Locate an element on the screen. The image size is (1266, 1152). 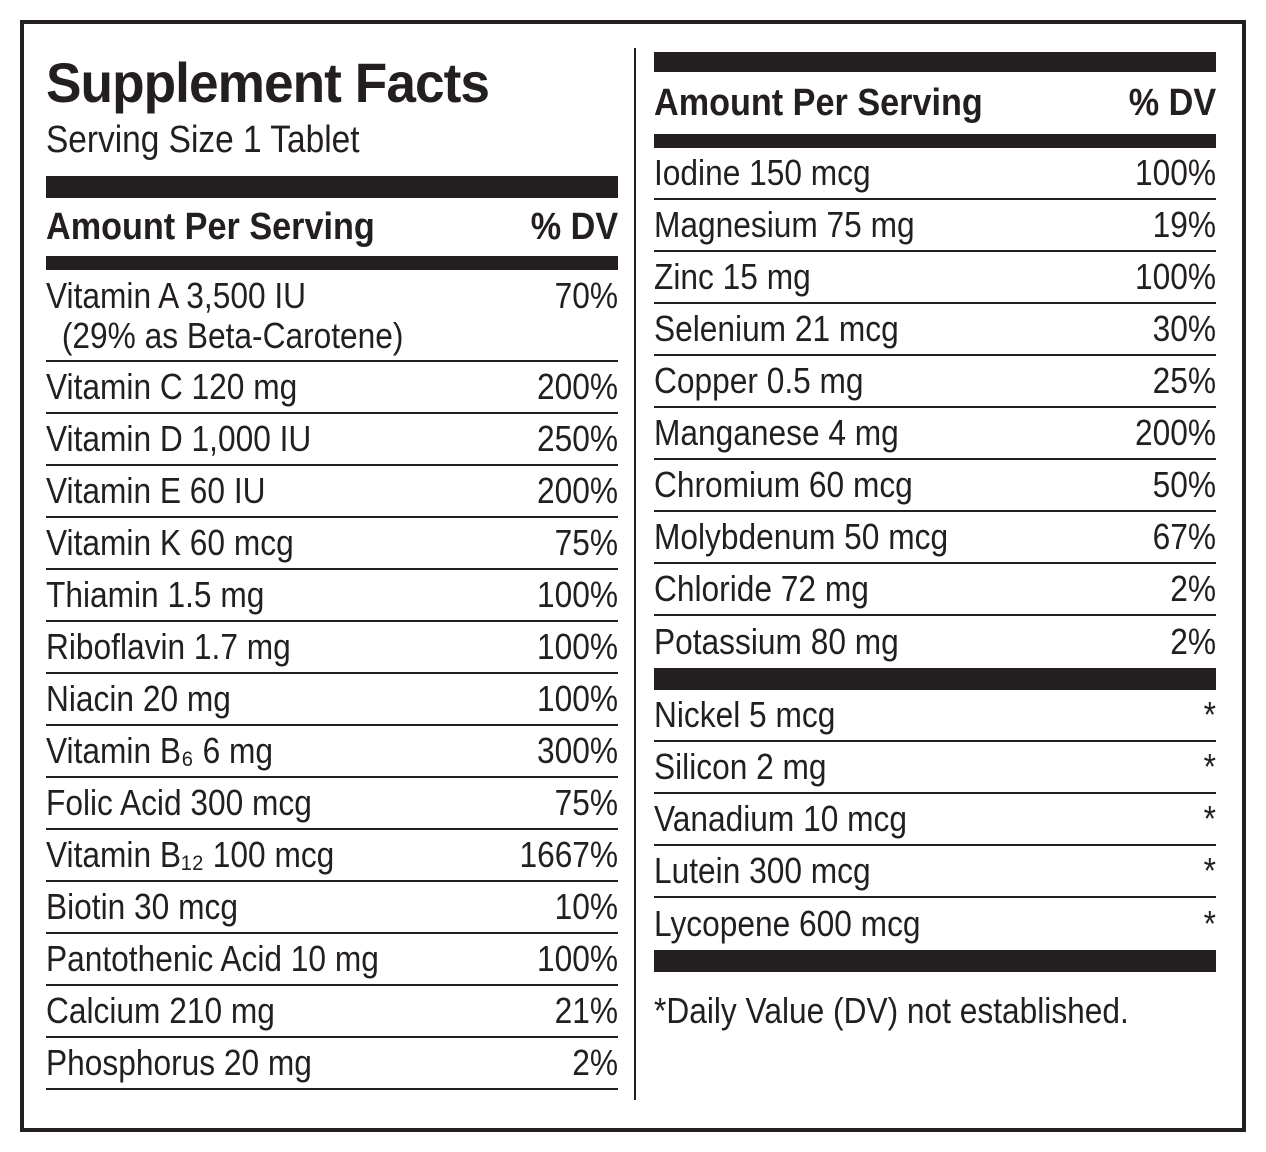
separator-bar is located at coordinates (935, 679).